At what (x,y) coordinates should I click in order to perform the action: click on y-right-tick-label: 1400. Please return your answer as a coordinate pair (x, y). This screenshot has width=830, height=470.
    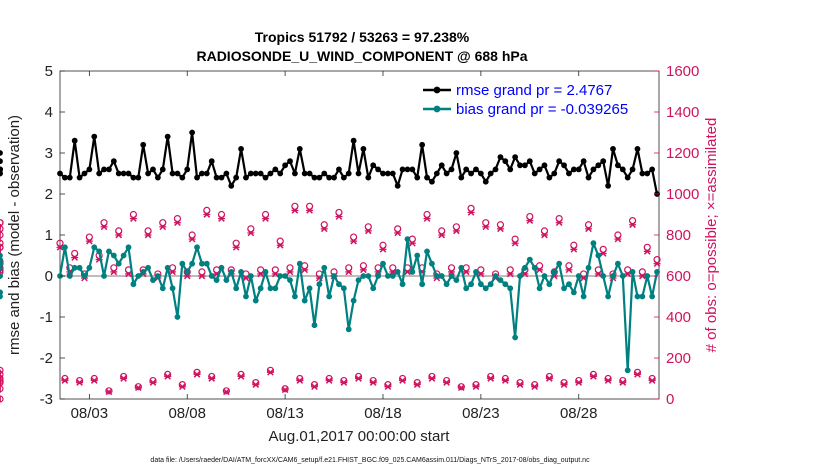
    Looking at the image, I should click on (682, 112).